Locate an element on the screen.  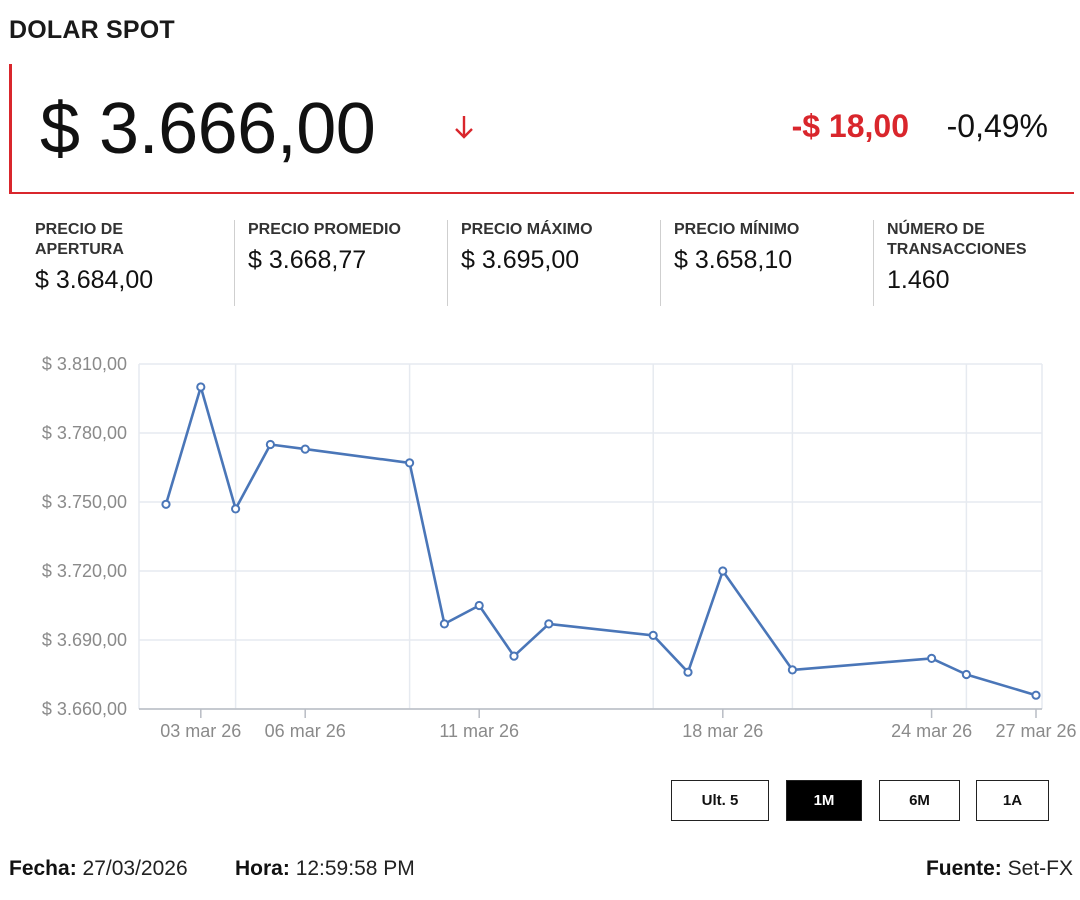
stat-label: NÚMERO DE TRANSACCIONES is located at coordinates (957, 239).